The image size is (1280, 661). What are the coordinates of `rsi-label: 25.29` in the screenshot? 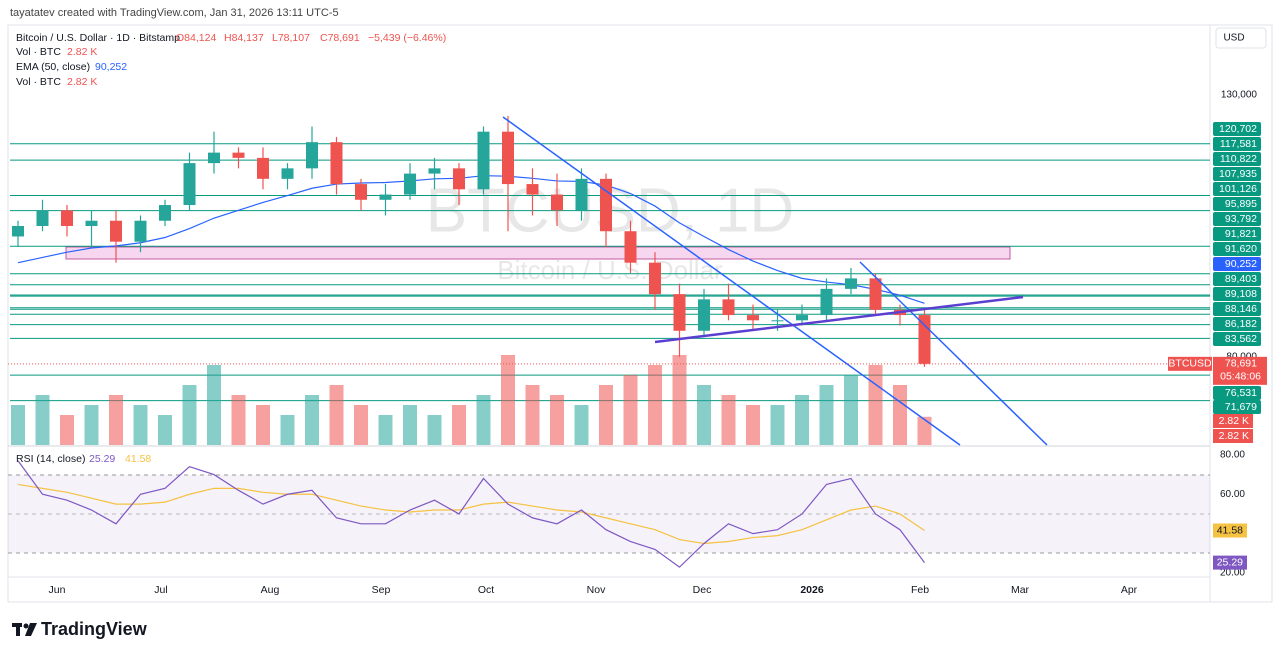 It's located at (1230, 562).